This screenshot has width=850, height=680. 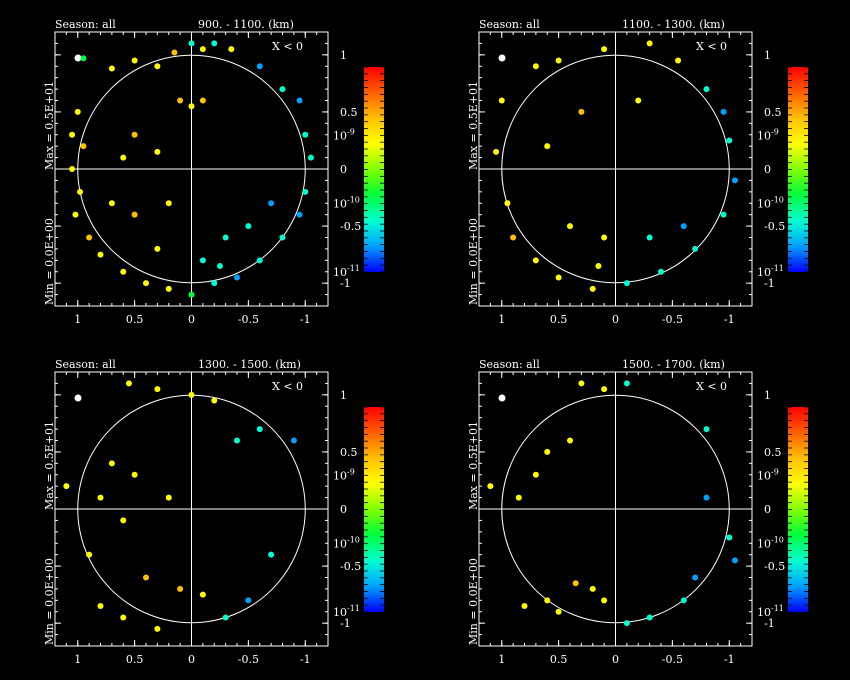 What do you see at coordinates (673, 364) in the screenshot?
I see `altitude-range-label: 1500. - 1700. (km)` at bounding box center [673, 364].